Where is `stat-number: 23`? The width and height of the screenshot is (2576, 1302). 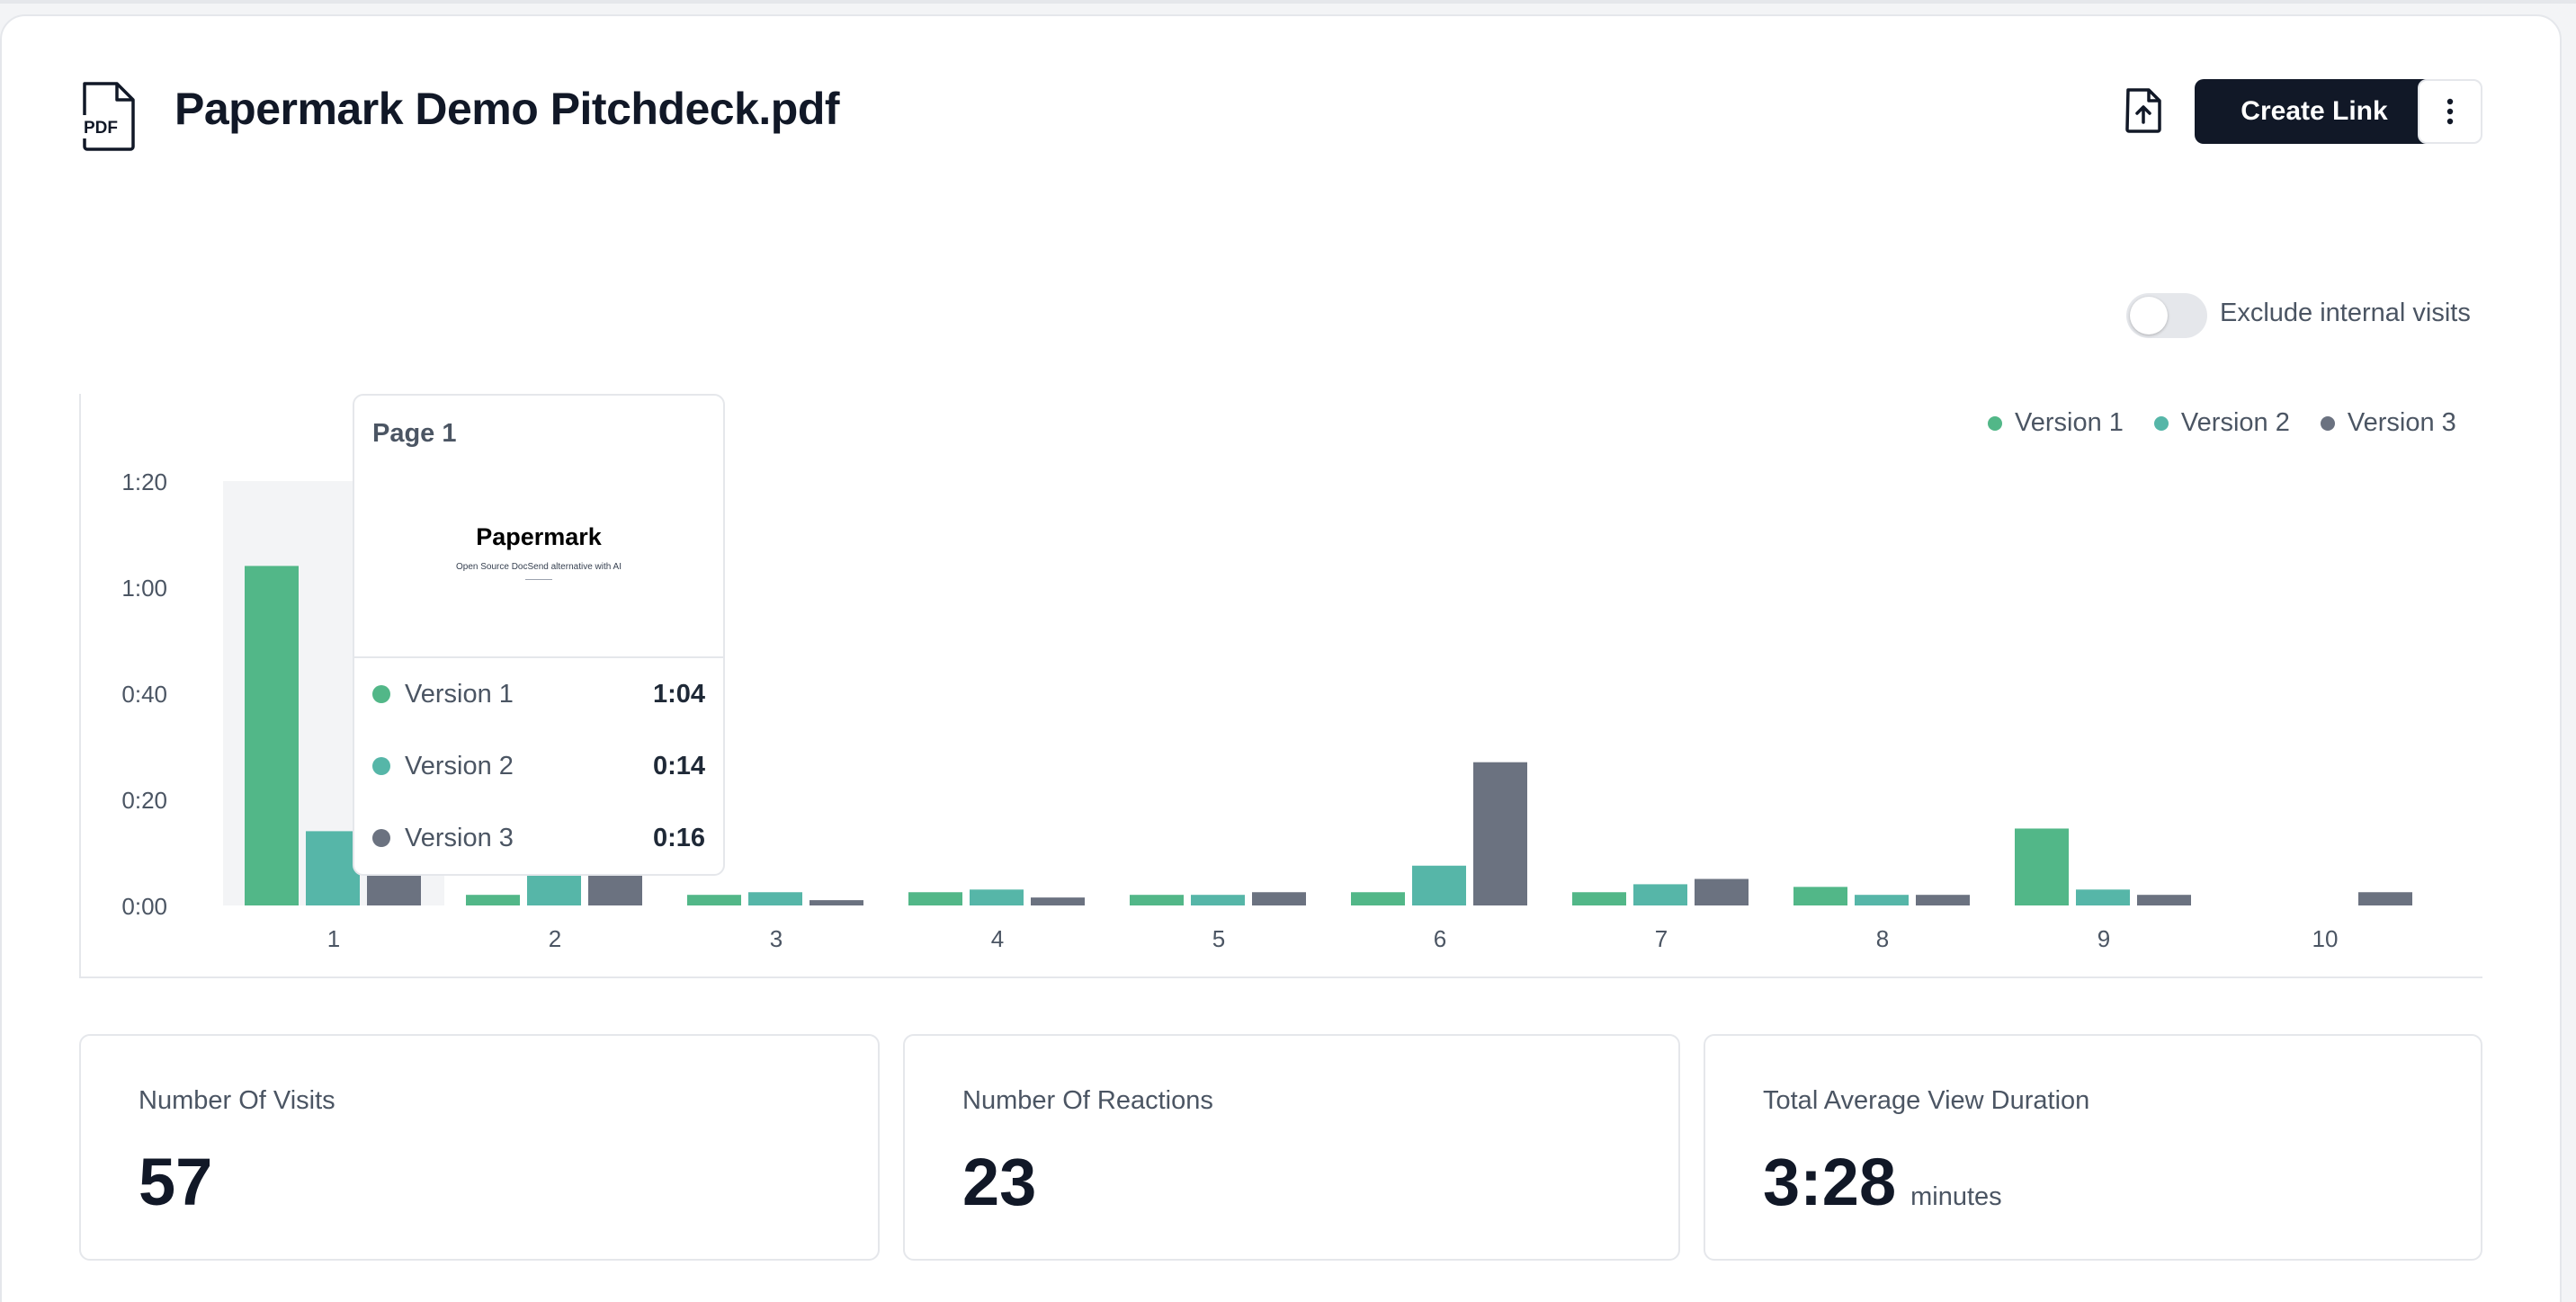 stat-number: 23 is located at coordinates (1000, 1182).